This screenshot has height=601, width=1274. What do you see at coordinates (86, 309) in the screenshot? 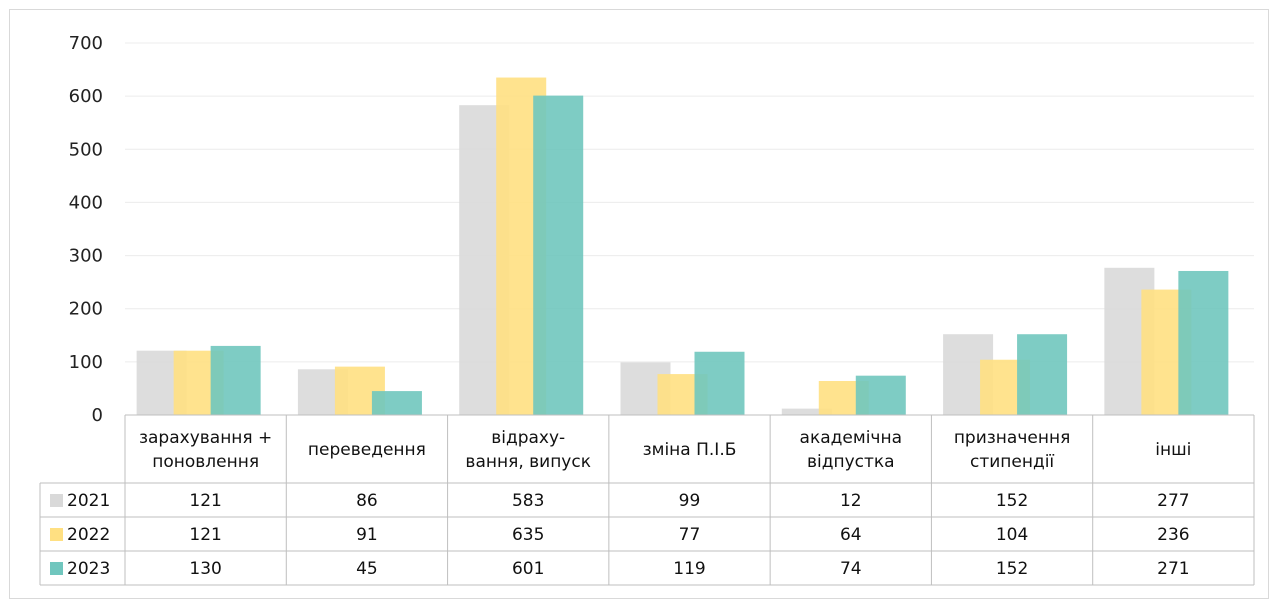
I see `y-tick-label: 200` at bounding box center [86, 309].